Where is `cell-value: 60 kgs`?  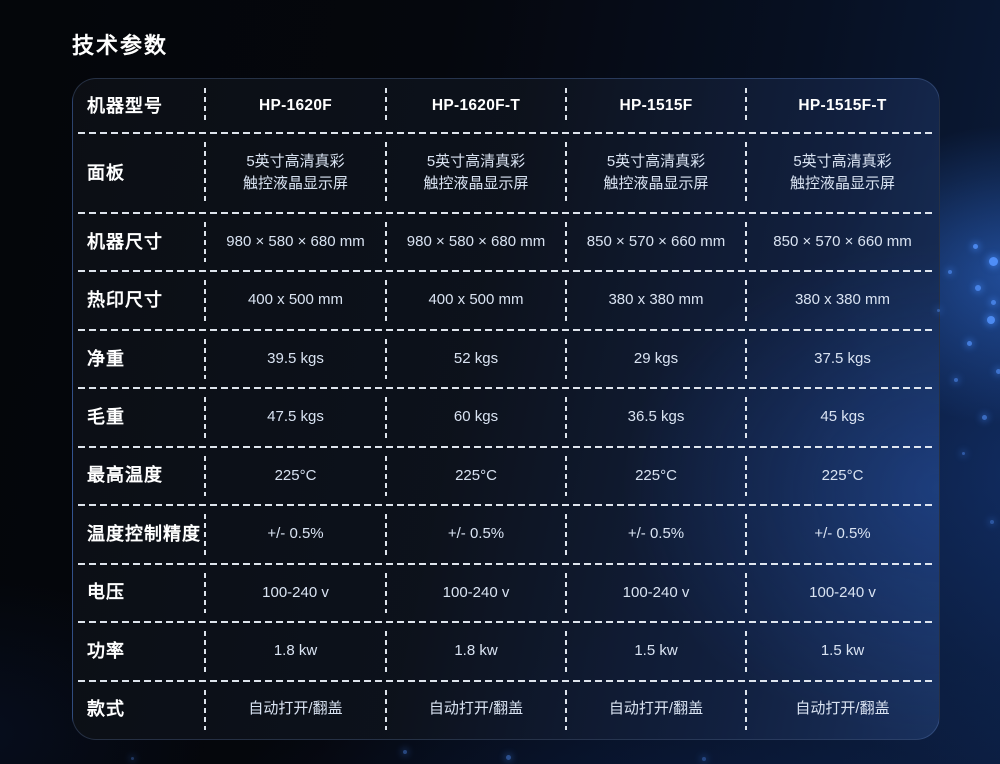 cell-value: 60 kgs is located at coordinates (475, 417).